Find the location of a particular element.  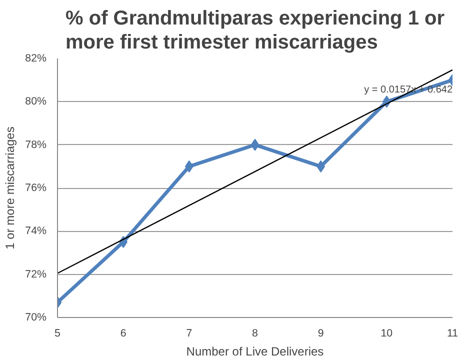

y-tick-label: 80% is located at coordinates (36, 102).